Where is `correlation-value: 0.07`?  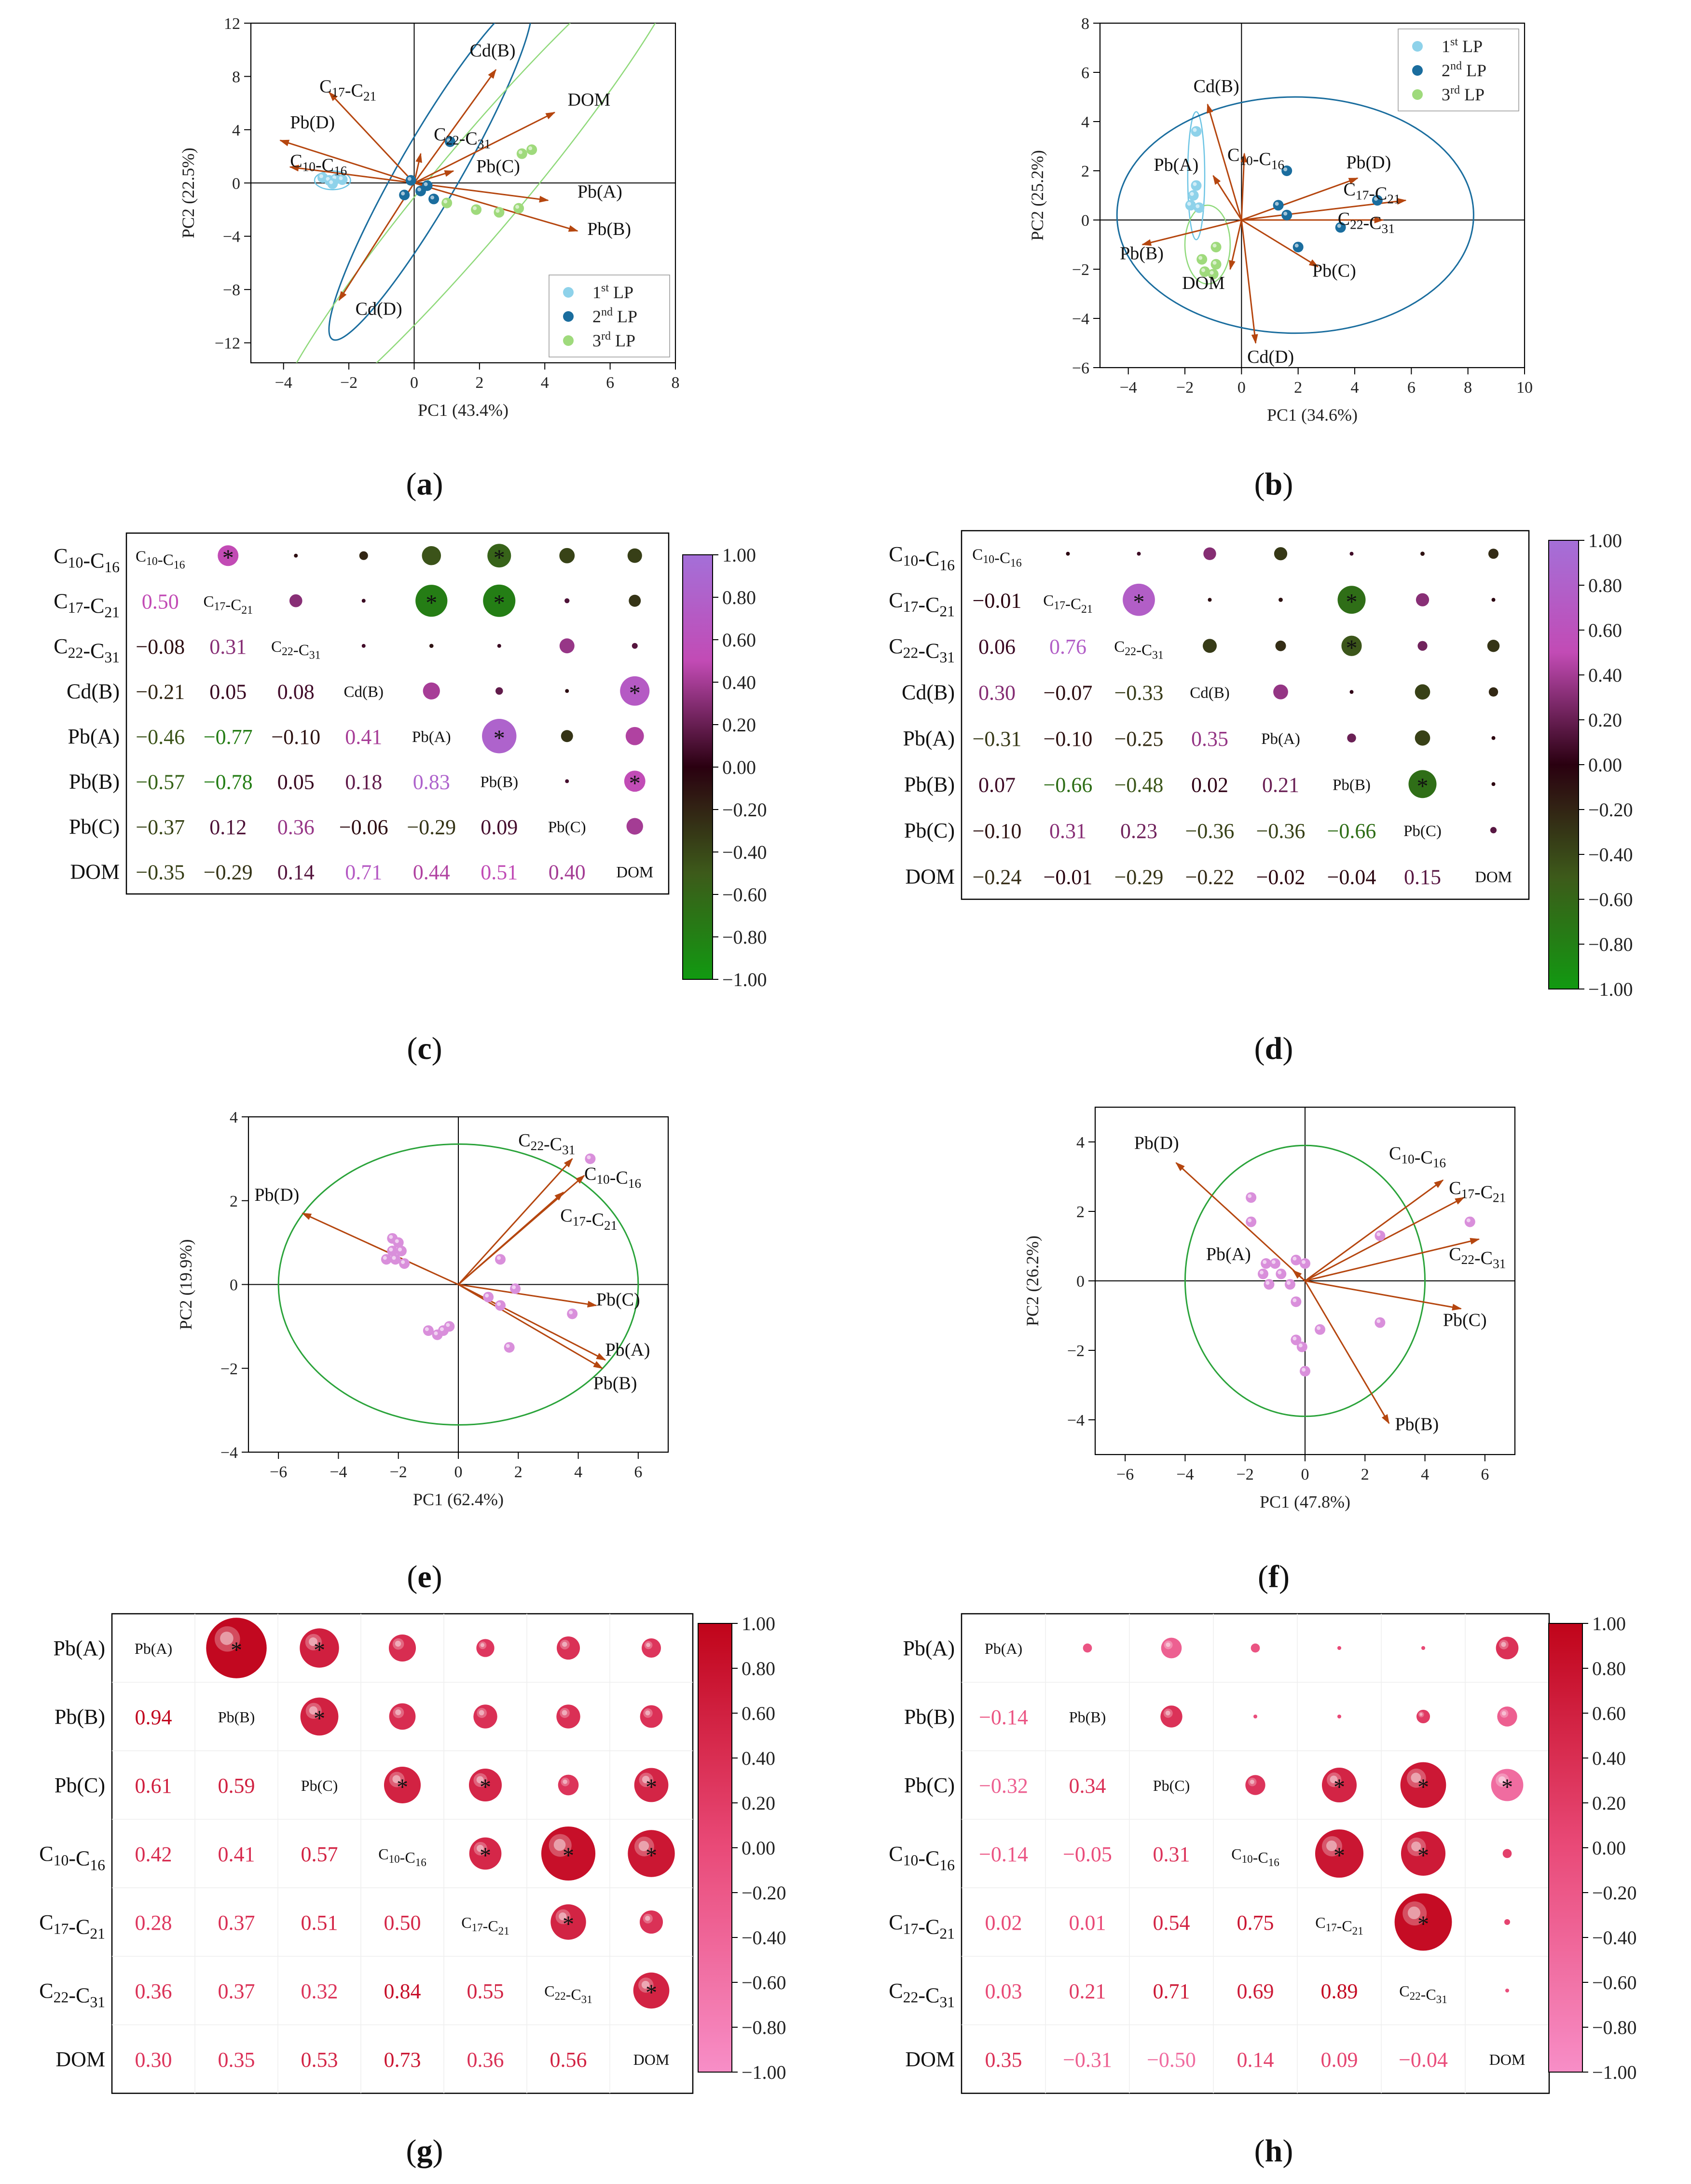
correlation-value: 0.07 is located at coordinates (997, 785).